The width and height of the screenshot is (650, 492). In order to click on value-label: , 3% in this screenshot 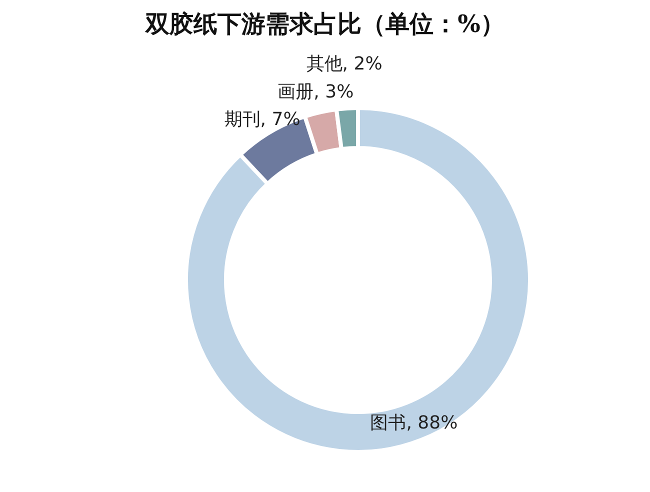, I will do `click(334, 92)`.